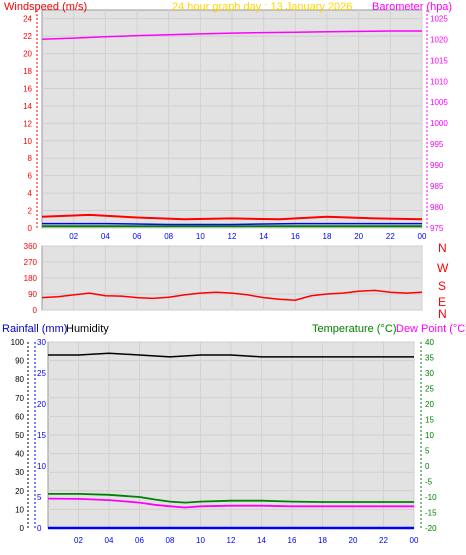  Describe the element at coordinates (414, 540) in the screenshot. I see `temp-x-tick-label-00: 00` at that location.